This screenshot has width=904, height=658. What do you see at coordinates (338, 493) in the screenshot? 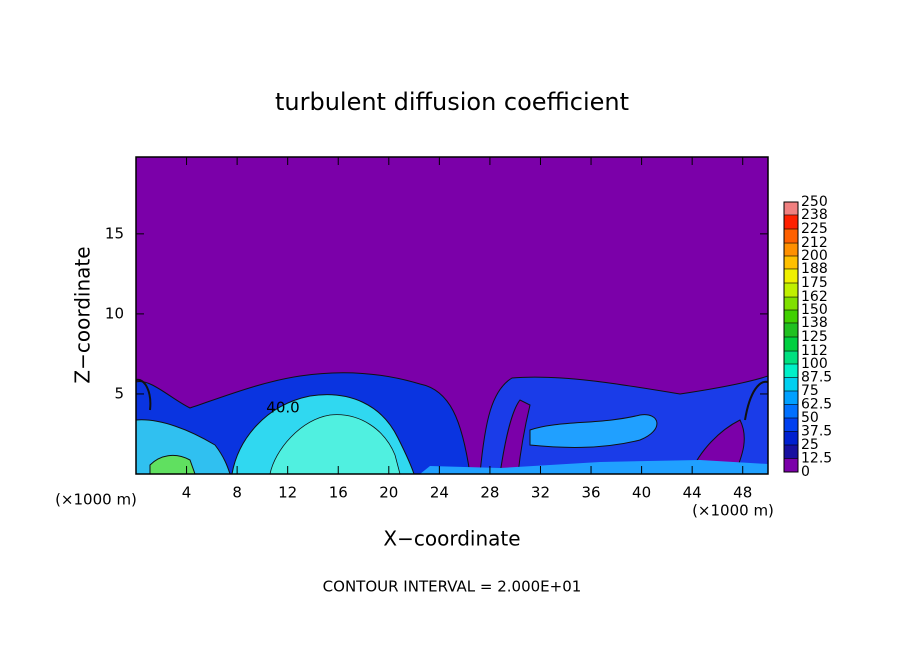
I see `x-tick-label: 16` at bounding box center [338, 493].